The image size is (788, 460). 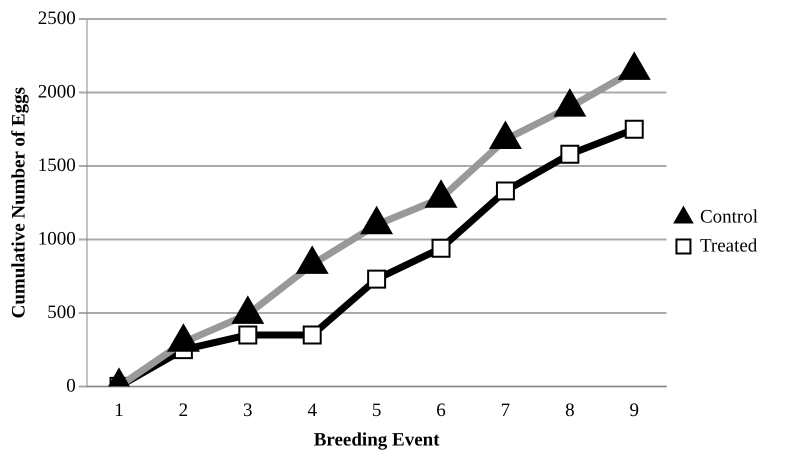 I want to click on x-tick-label: 2, so click(x=183, y=410).